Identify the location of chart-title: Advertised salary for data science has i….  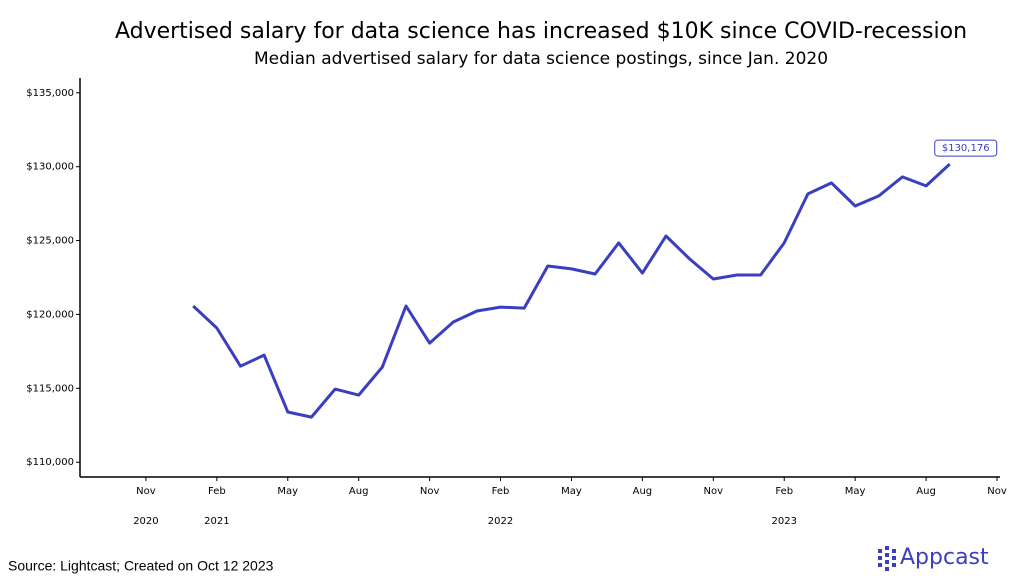
(541, 31).